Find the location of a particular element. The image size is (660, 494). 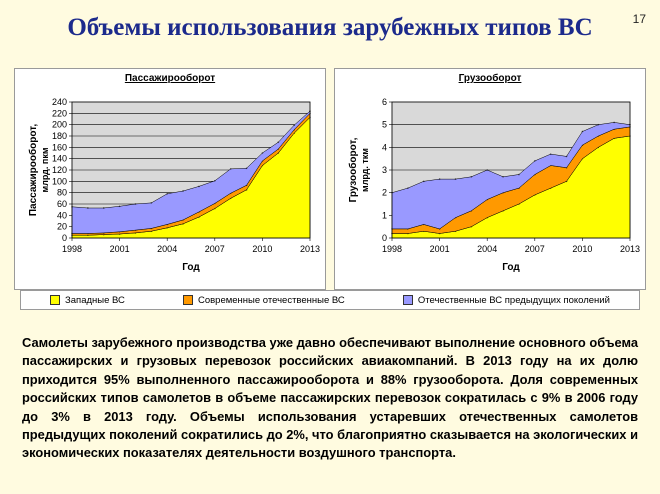

legend-label-foreign: Западные ВС is located at coordinates (95, 300).